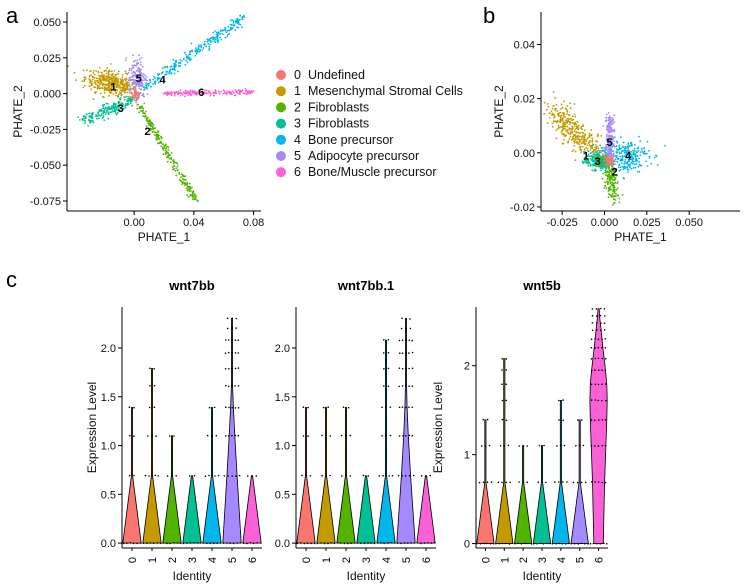 This screenshot has width=744, height=585. Describe the element at coordinates (640, 237) in the screenshot. I see `x-axis-title: PHATE_1` at that location.